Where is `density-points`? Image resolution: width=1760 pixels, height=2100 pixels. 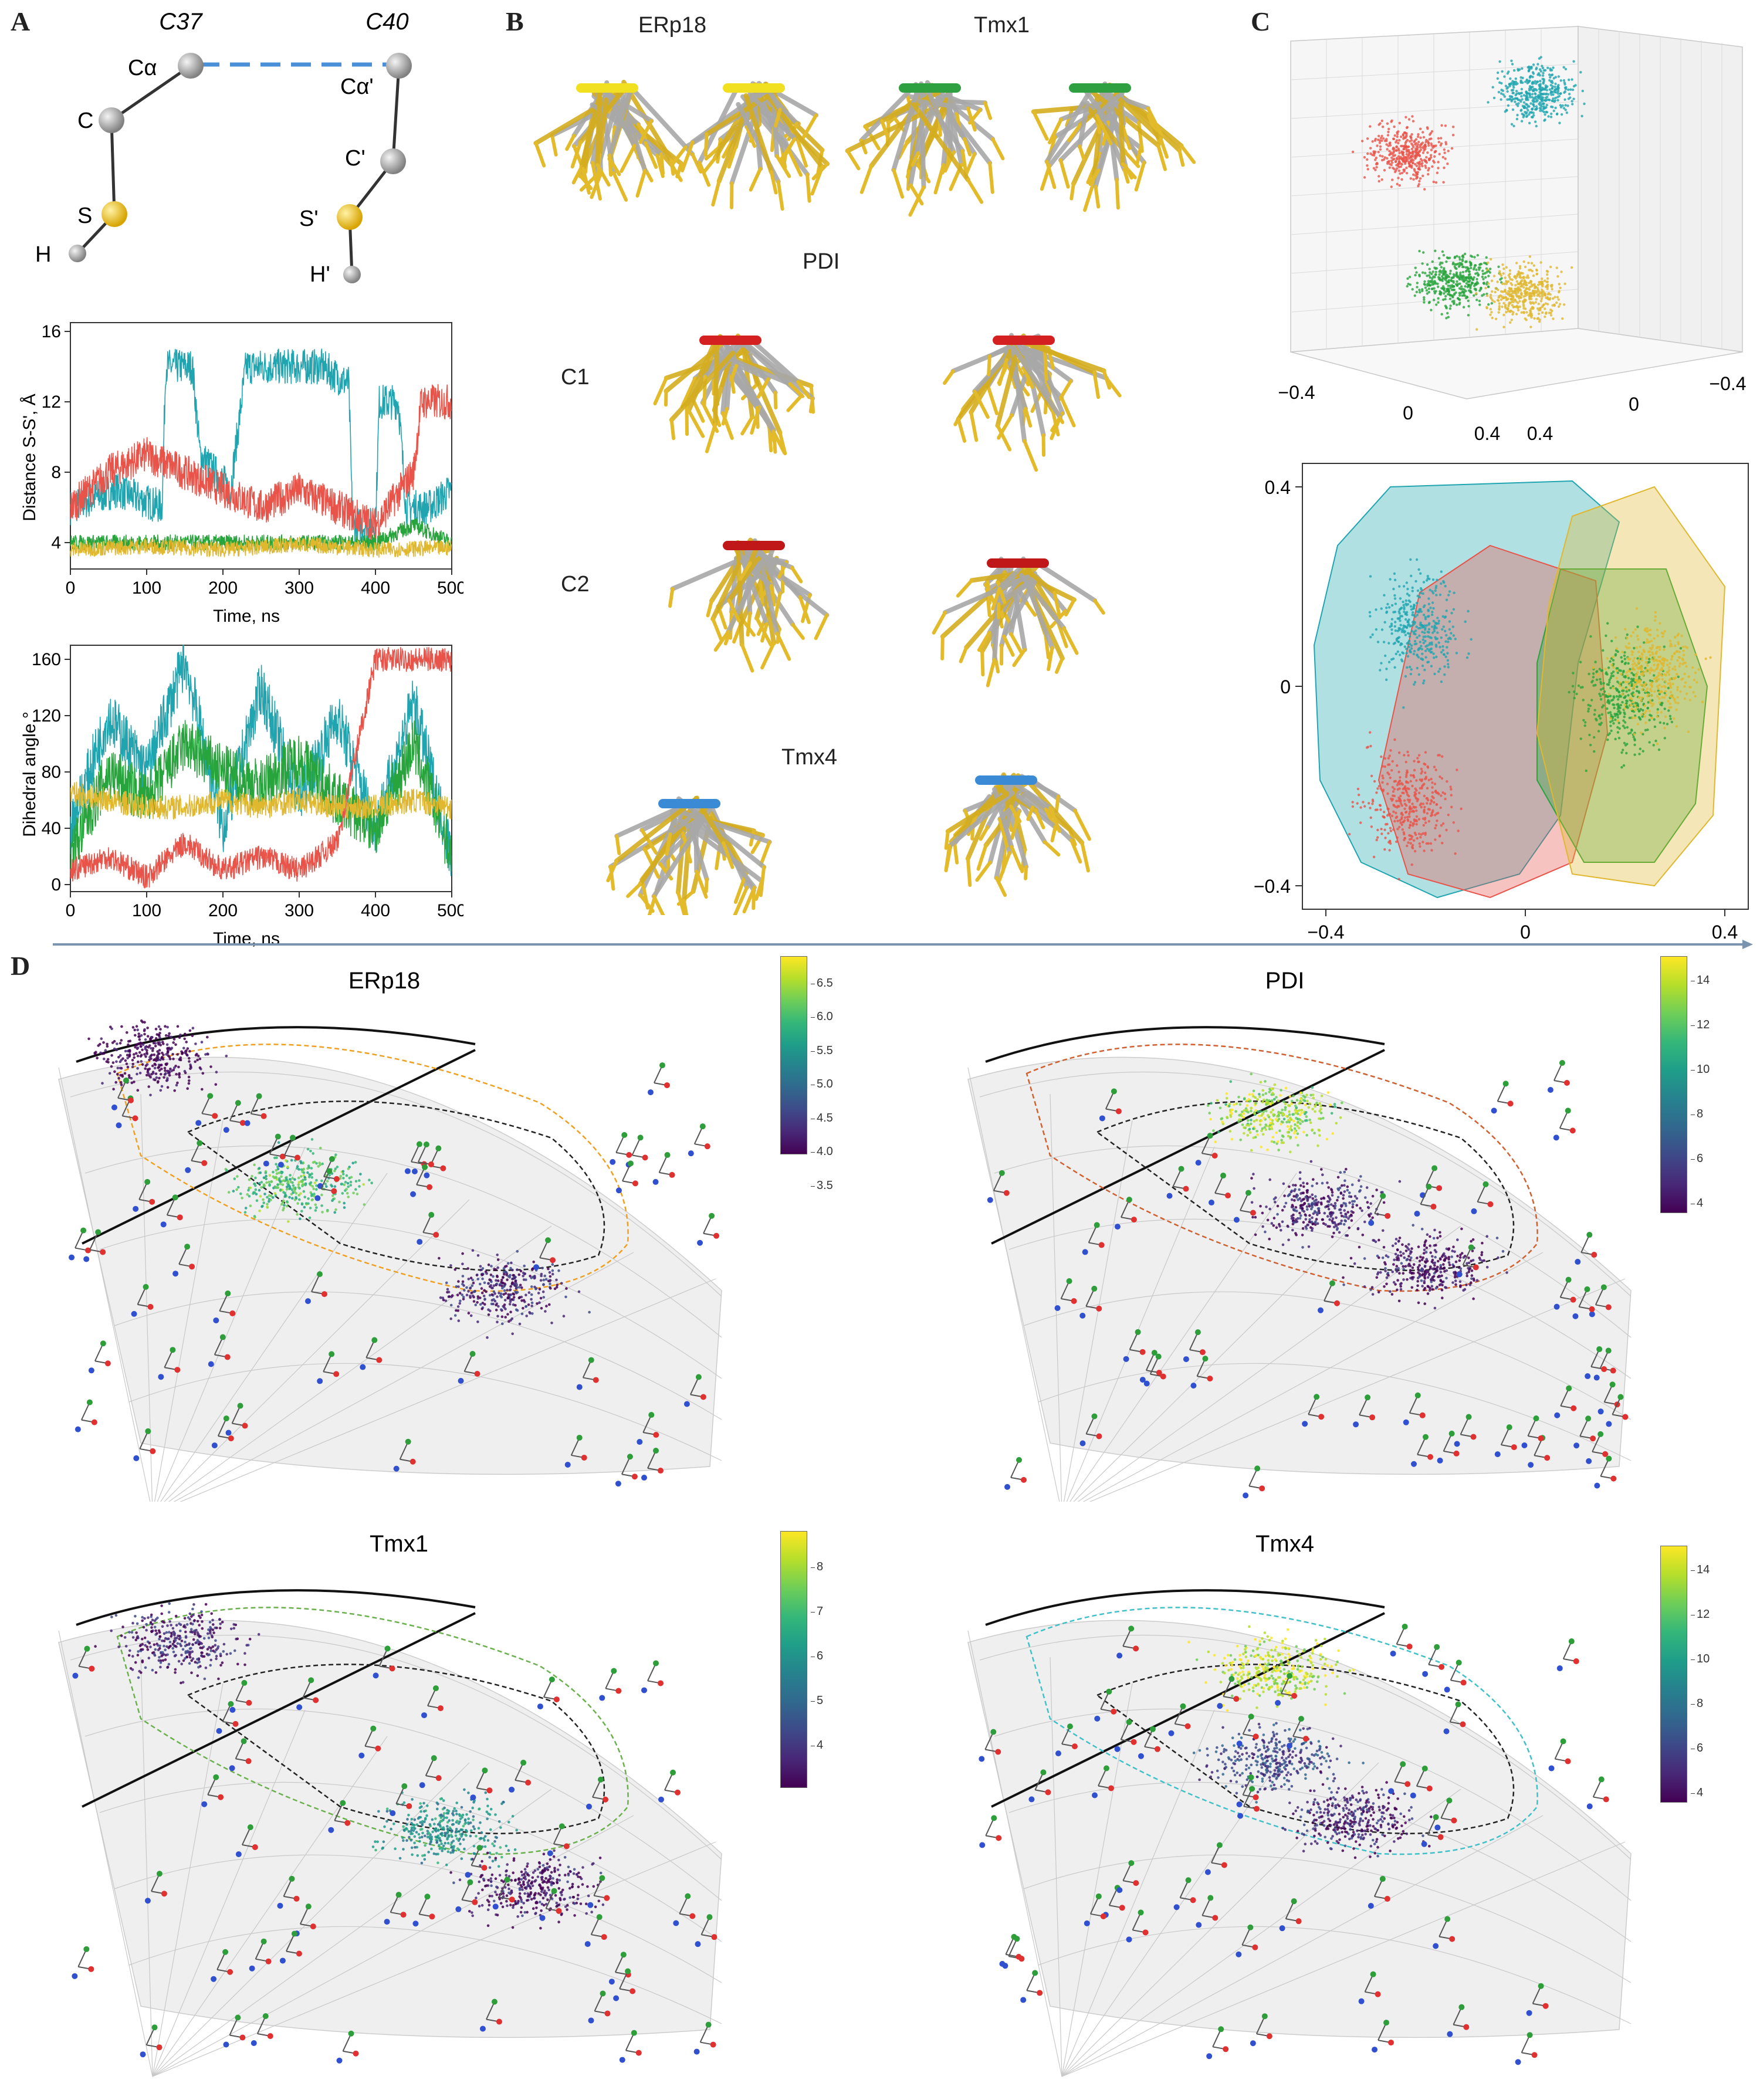
density-points is located at coordinates (1357, 1191).